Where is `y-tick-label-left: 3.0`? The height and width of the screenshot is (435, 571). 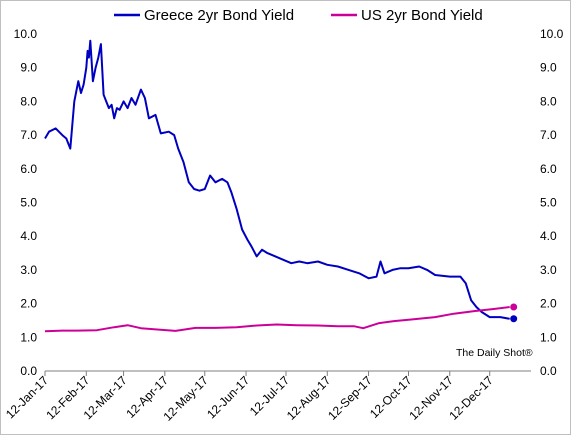
y-tick-label-left: 3.0 is located at coordinates (28, 270).